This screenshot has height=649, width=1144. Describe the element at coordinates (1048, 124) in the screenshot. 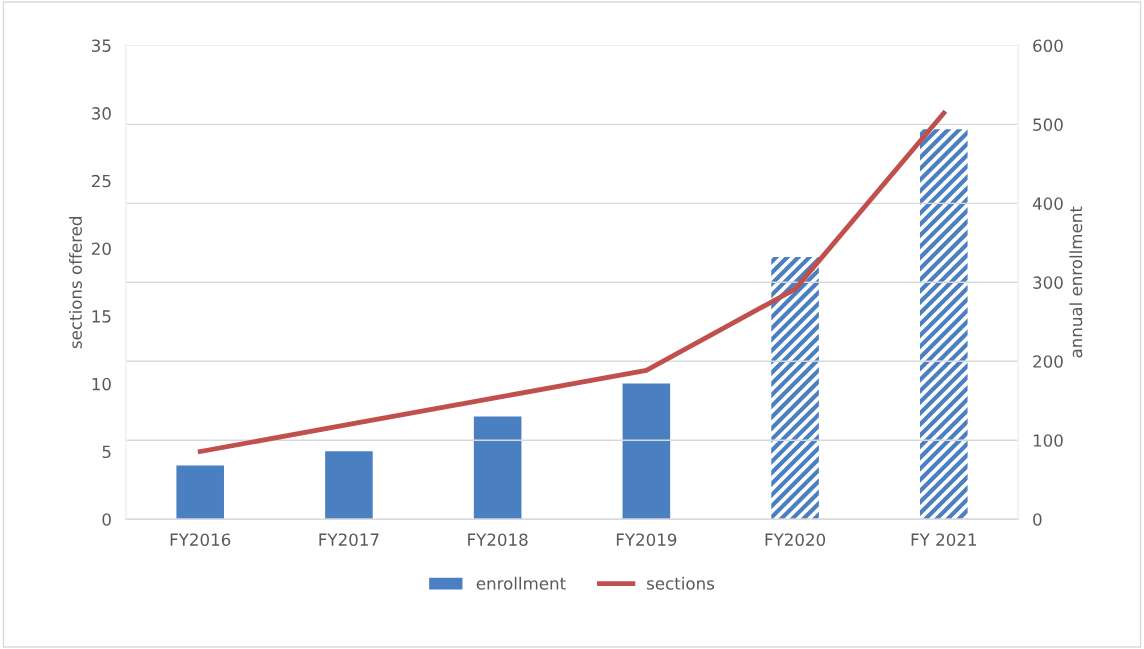

I see `y2-tick-label: 500` at that location.